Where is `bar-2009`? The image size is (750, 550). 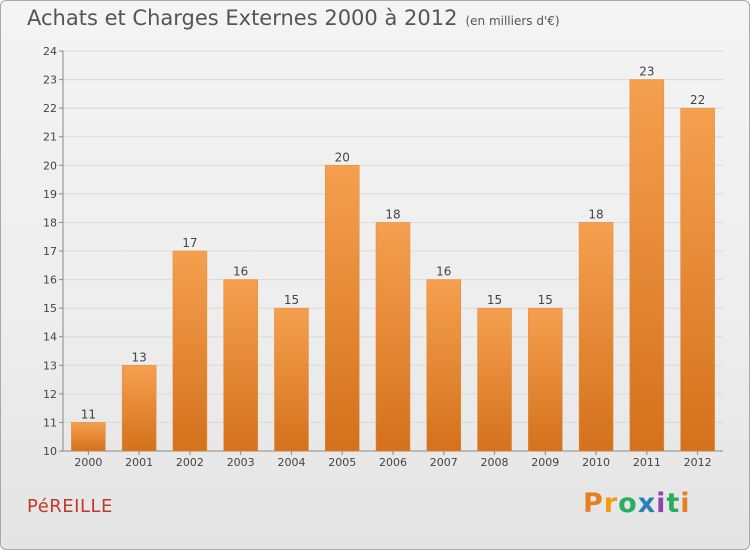
bar-2009 is located at coordinates (545, 379).